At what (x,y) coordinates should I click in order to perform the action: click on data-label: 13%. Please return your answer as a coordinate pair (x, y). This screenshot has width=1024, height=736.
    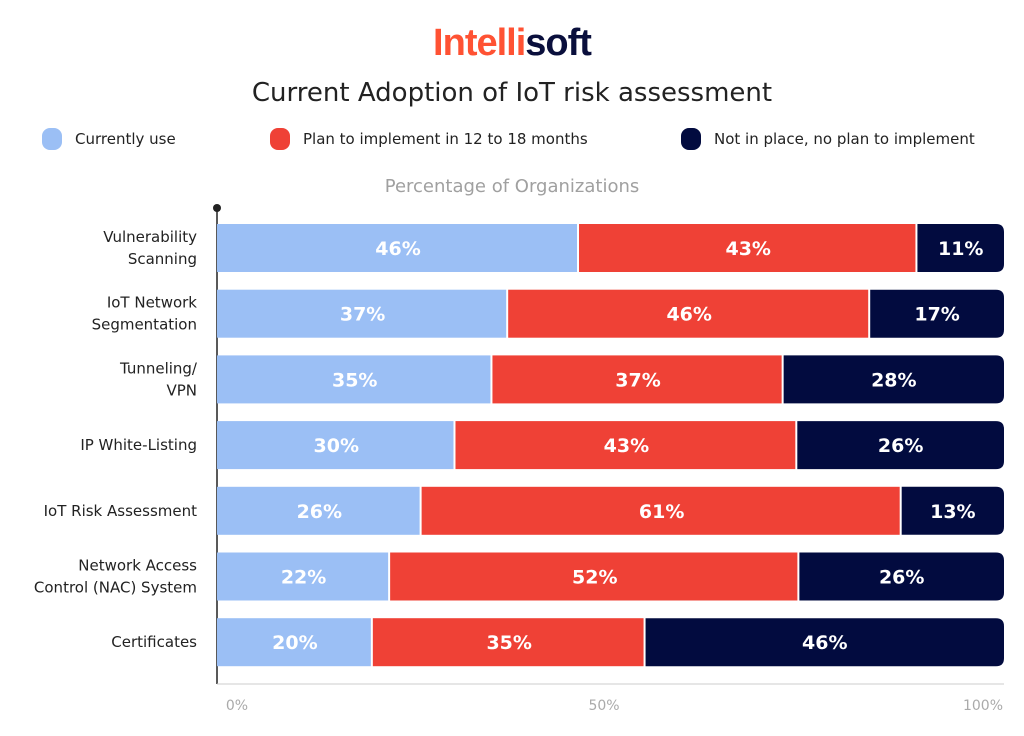
    Looking at the image, I should click on (952, 512).